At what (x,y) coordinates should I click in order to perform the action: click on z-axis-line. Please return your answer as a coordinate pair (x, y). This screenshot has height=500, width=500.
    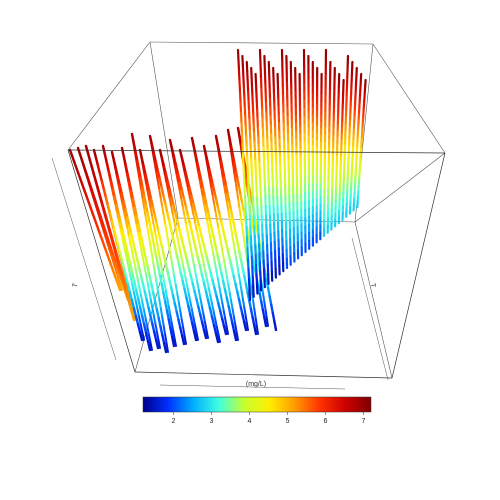
    Looking at the image, I should click on (370, 309).